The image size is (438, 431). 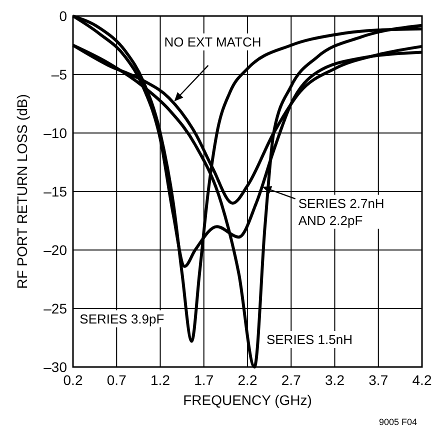 I want to click on y-tick-label: –15, so click(x=56, y=192).